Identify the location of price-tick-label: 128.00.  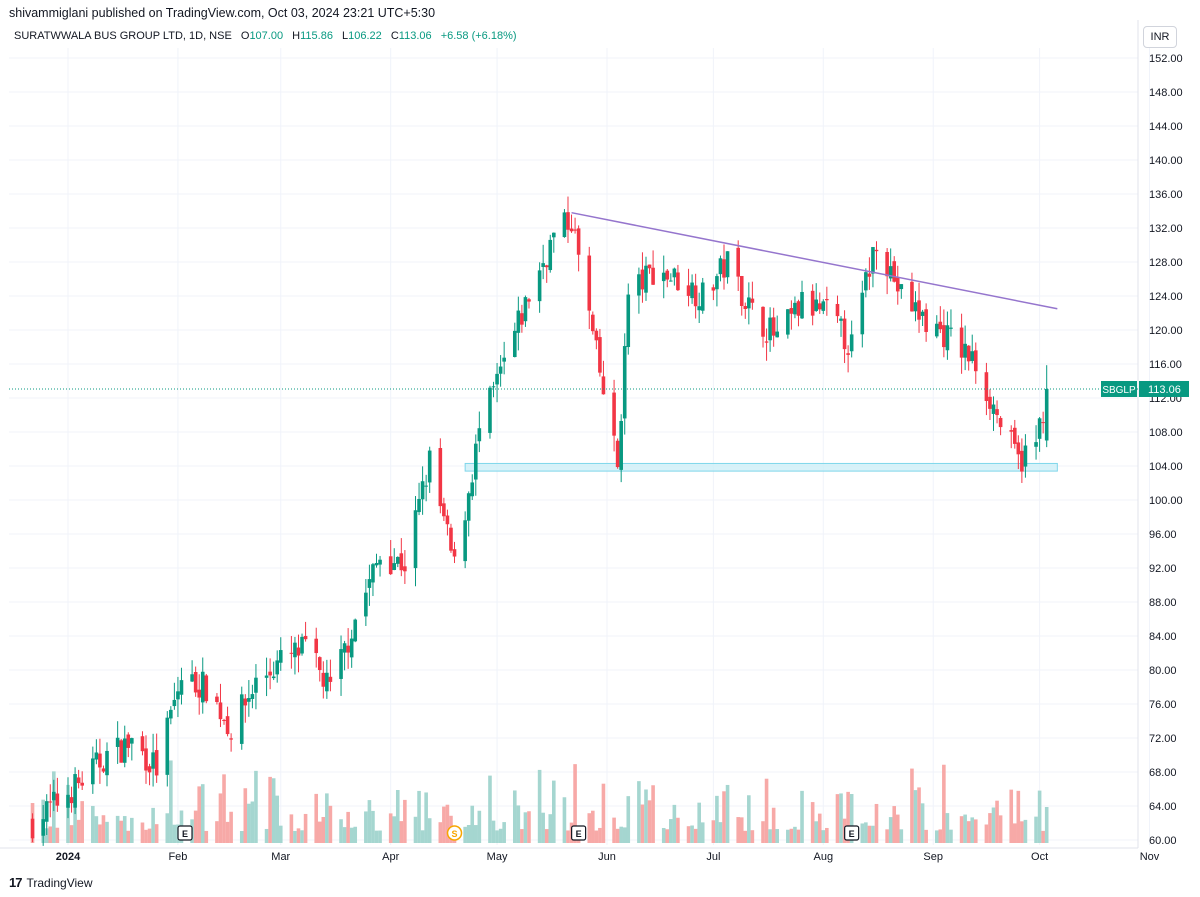
(1166, 263).